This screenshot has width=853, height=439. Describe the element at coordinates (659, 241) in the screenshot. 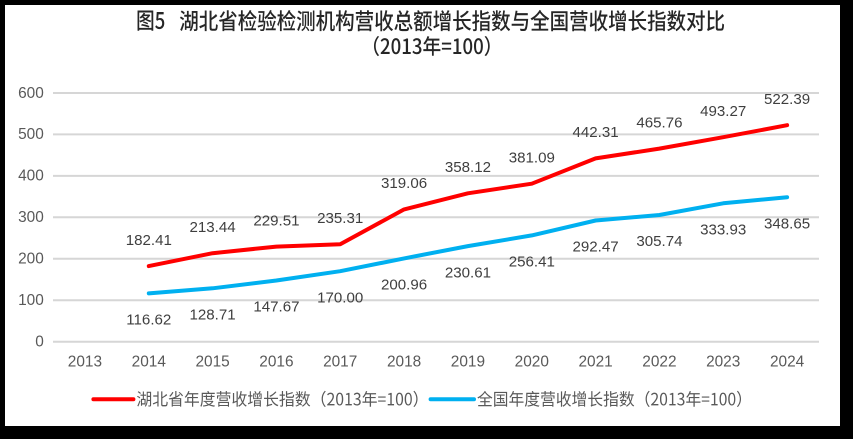

I see `svg-text: 305.74` at that location.